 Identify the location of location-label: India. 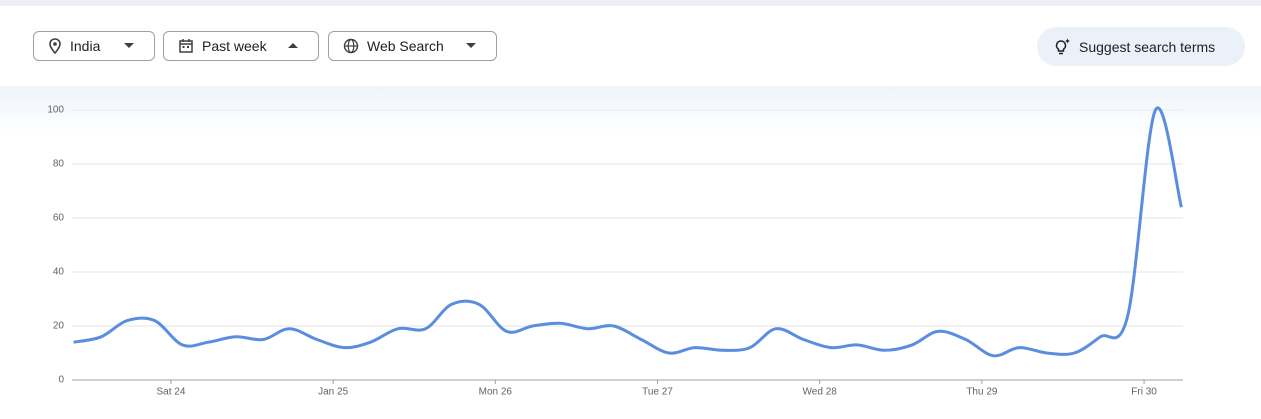
(85, 46).